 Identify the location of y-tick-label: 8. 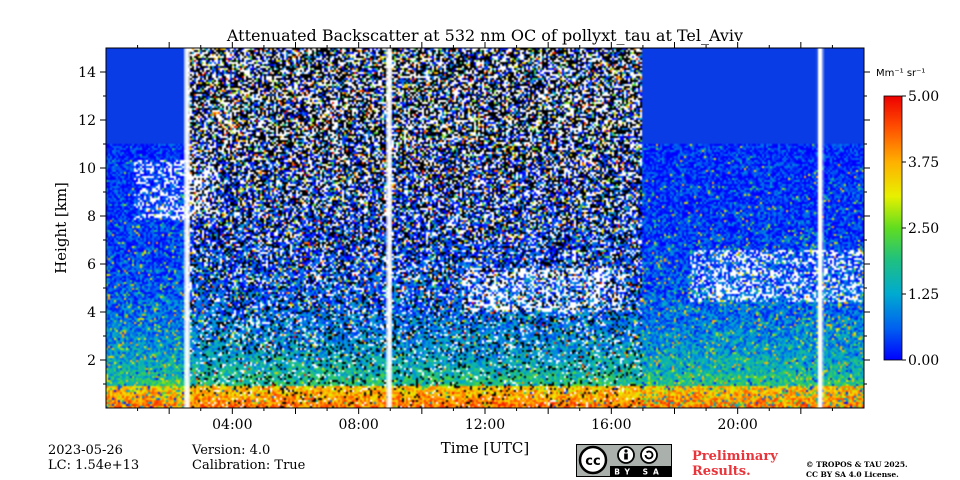
(91, 217).